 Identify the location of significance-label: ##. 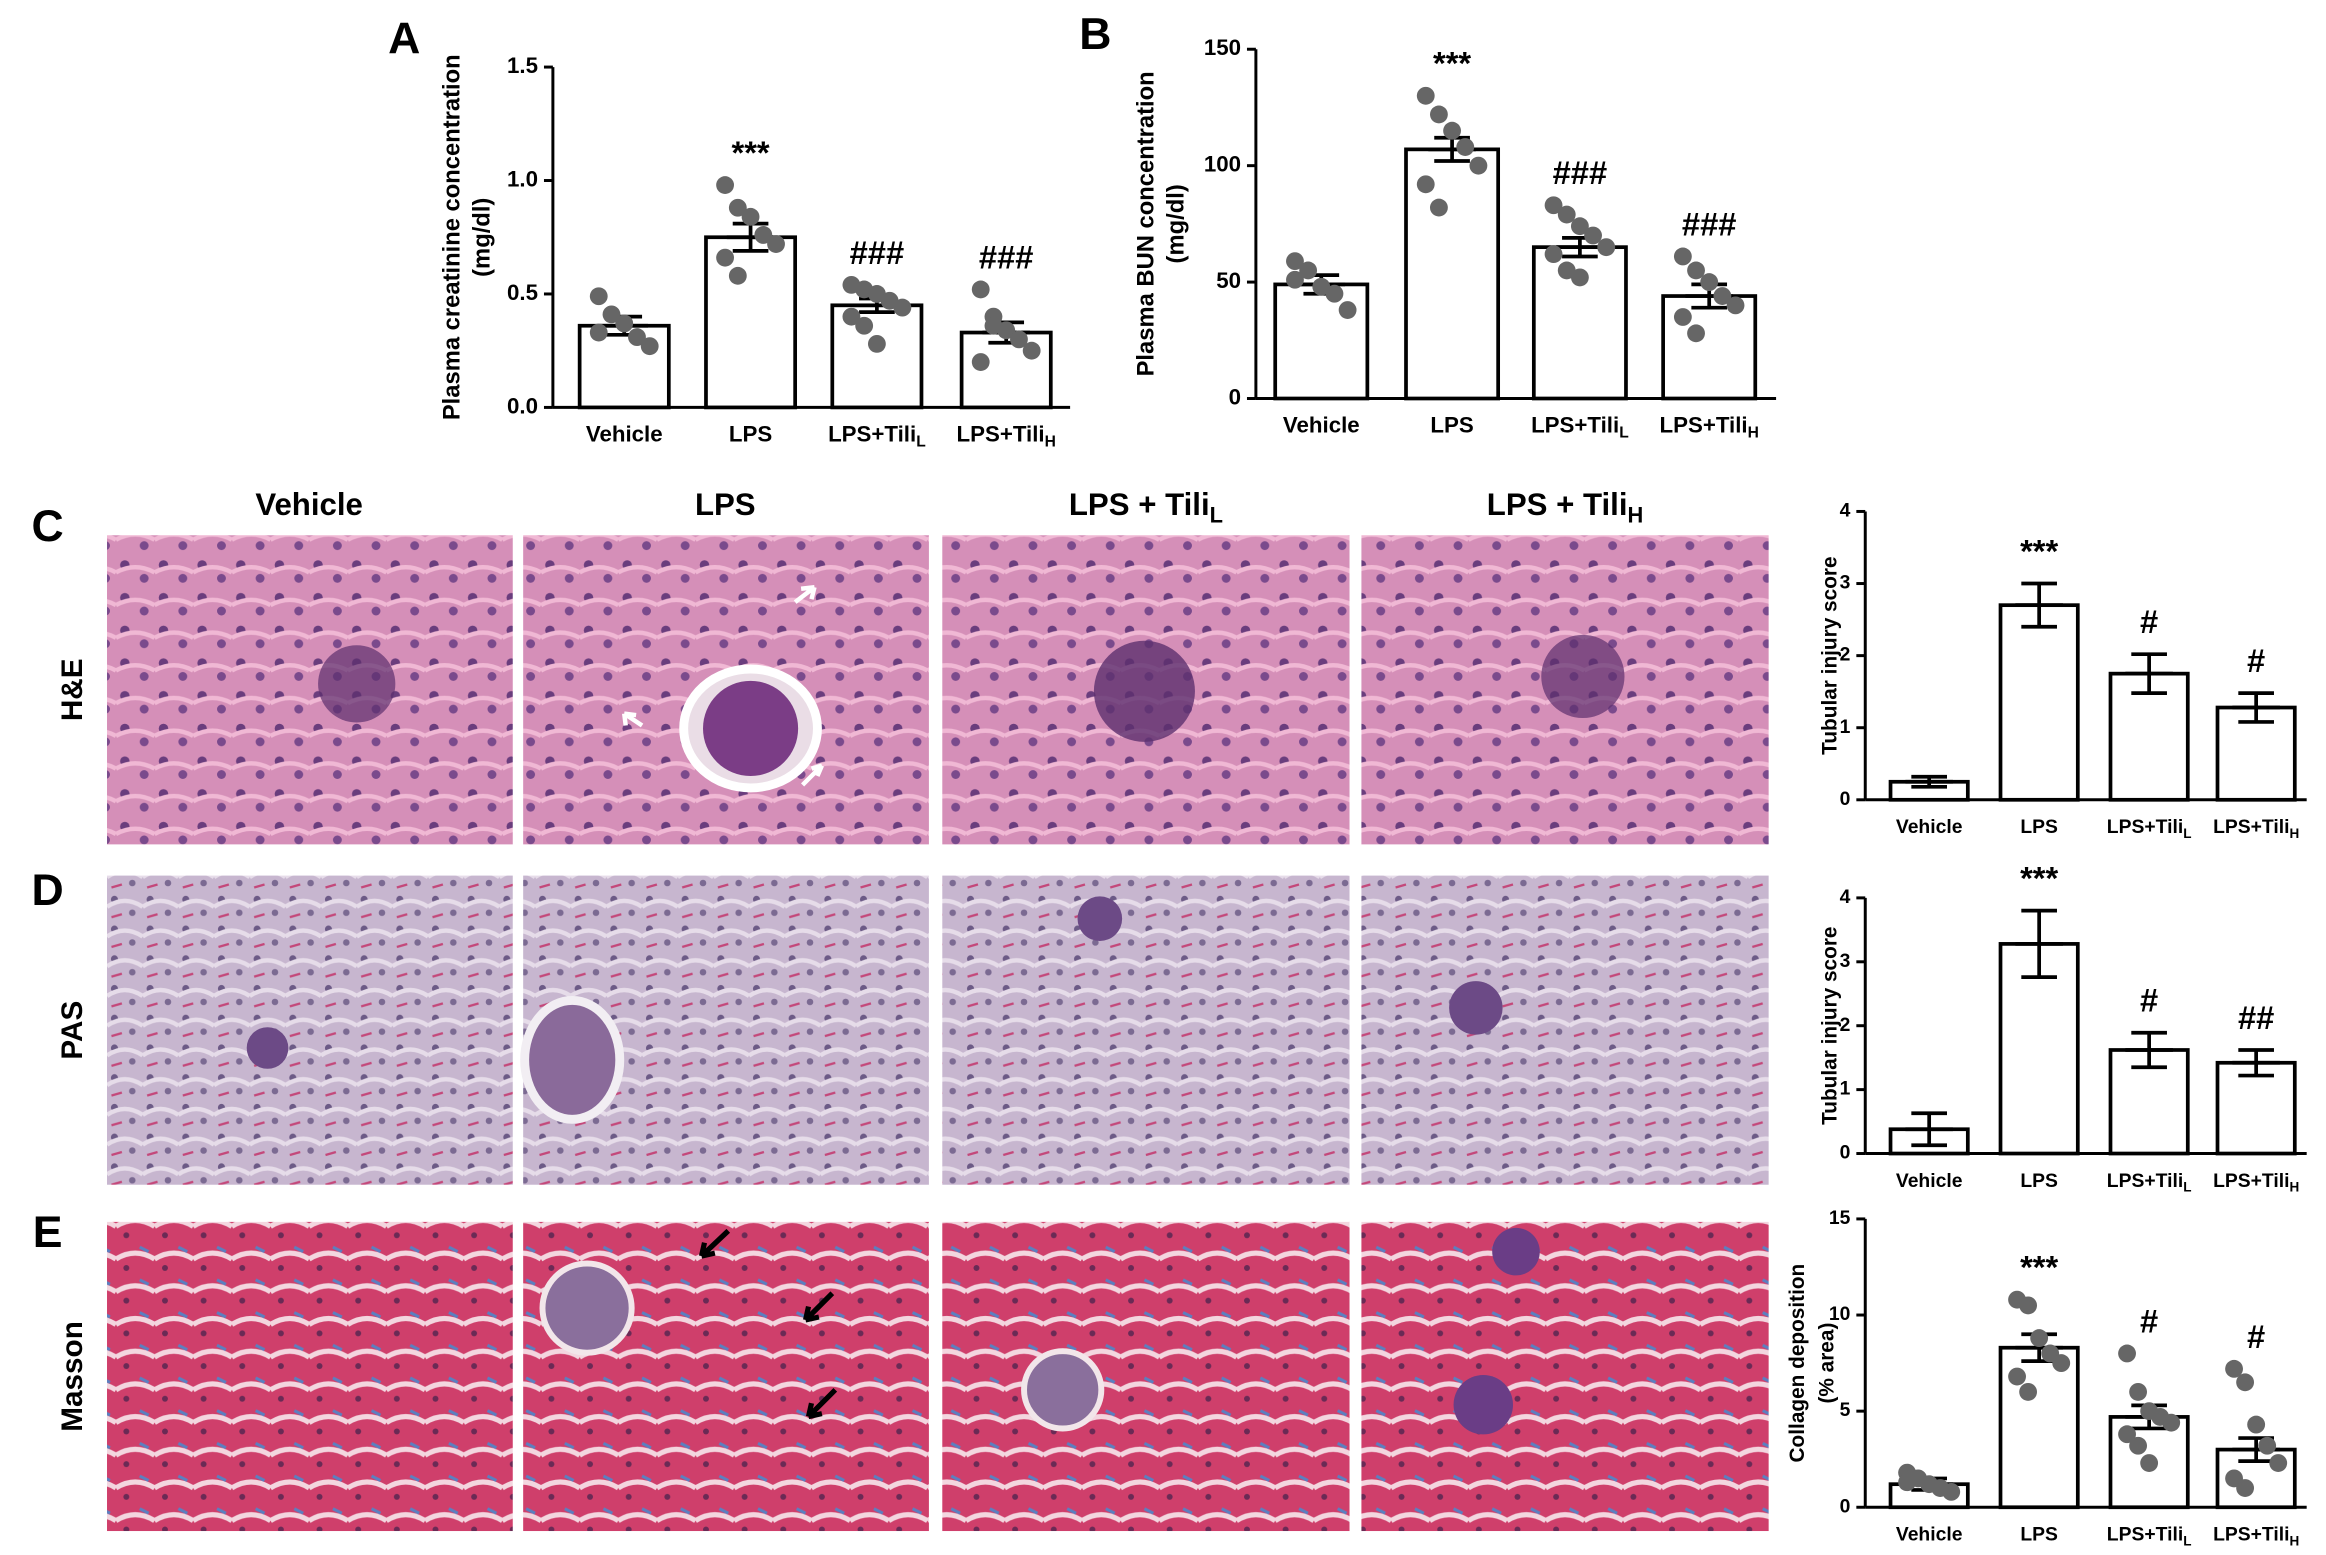
(2256, 1017).